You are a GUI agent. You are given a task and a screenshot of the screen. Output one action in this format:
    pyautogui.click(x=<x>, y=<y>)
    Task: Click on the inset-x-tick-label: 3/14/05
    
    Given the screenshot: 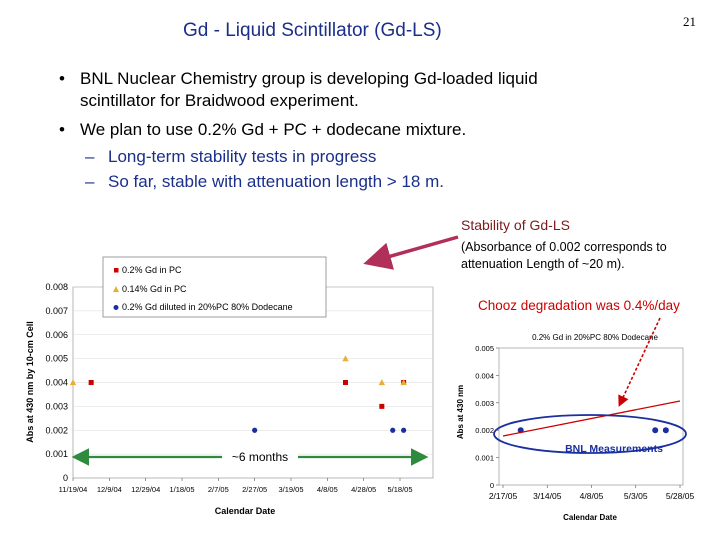 What is the action you would take?
    pyautogui.click(x=547, y=496)
    